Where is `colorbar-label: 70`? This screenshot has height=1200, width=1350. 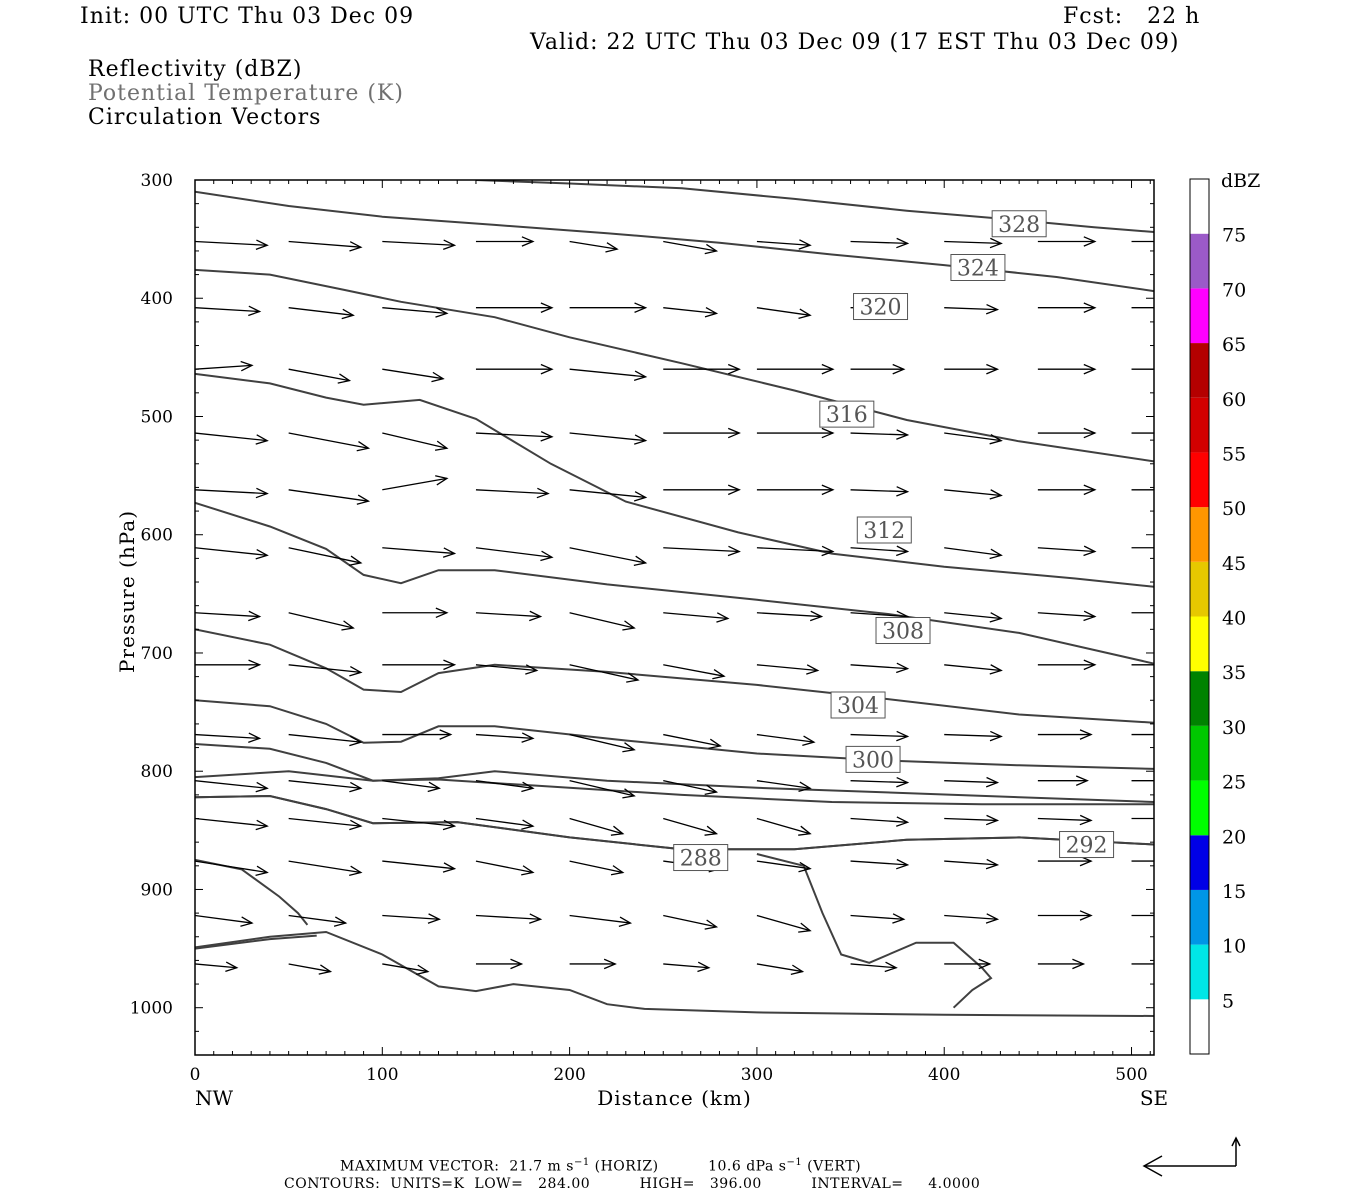
colorbar-label: 70 is located at coordinates (1234, 290).